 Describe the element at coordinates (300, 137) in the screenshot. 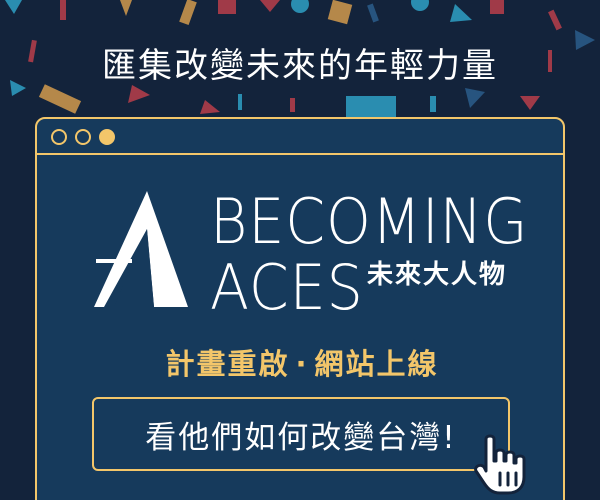

I see `window-titlebar` at that location.